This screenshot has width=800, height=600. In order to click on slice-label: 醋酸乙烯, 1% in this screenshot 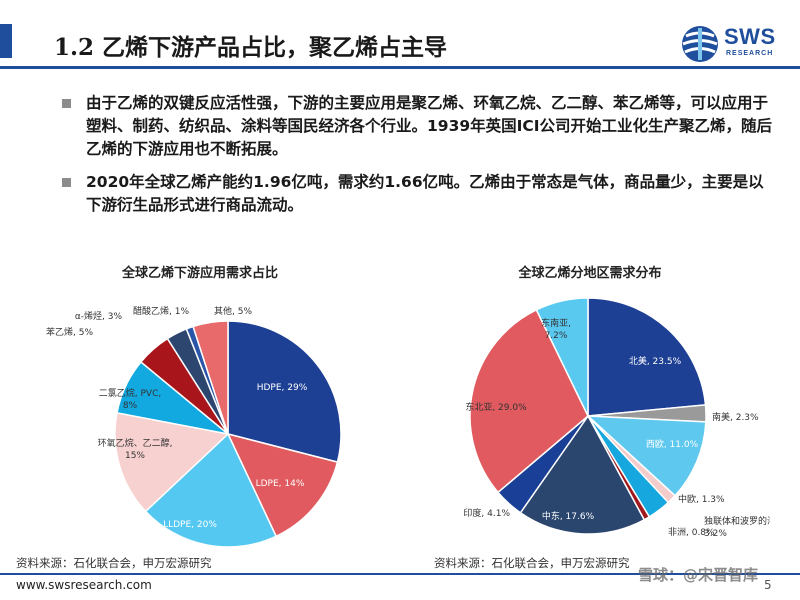, I will do `click(161, 311)`.